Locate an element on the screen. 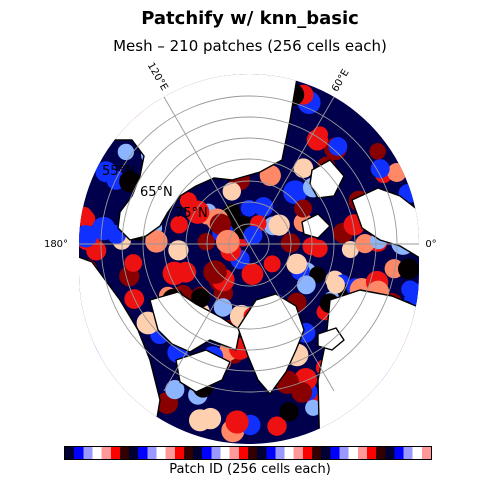  land-iceland is located at coordinates (331, 339).